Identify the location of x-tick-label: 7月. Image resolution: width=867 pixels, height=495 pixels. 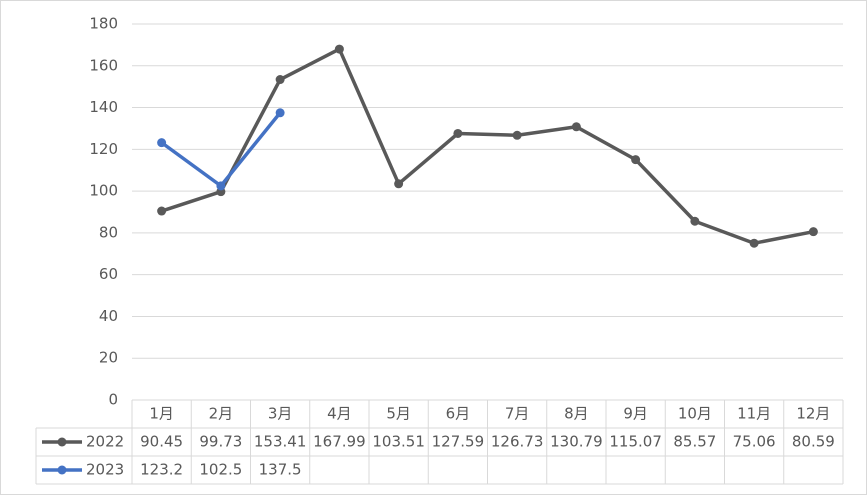
(517, 414).